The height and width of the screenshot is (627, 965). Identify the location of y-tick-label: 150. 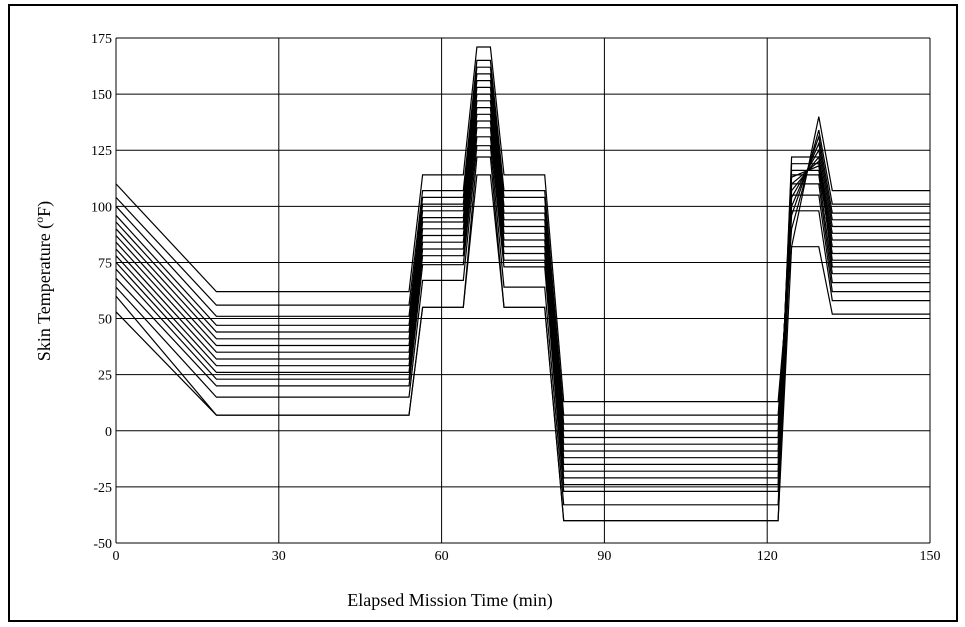
(101, 95).